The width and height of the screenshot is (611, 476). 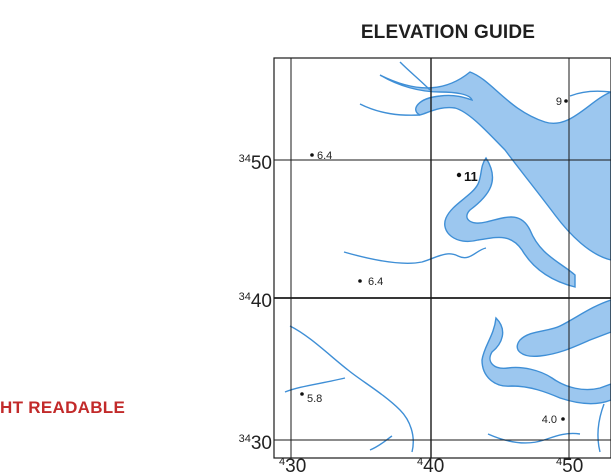 I want to click on north-creek, so click(x=415, y=76).